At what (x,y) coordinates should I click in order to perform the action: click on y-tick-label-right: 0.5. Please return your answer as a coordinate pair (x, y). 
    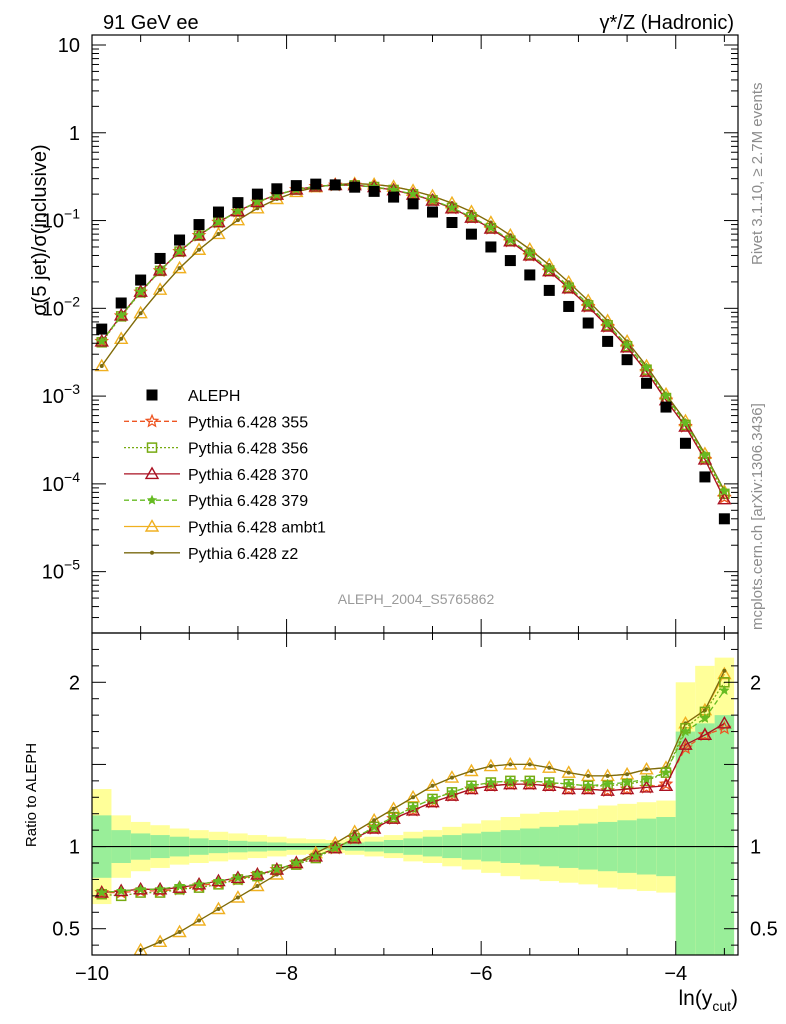
    Looking at the image, I should click on (764, 930).